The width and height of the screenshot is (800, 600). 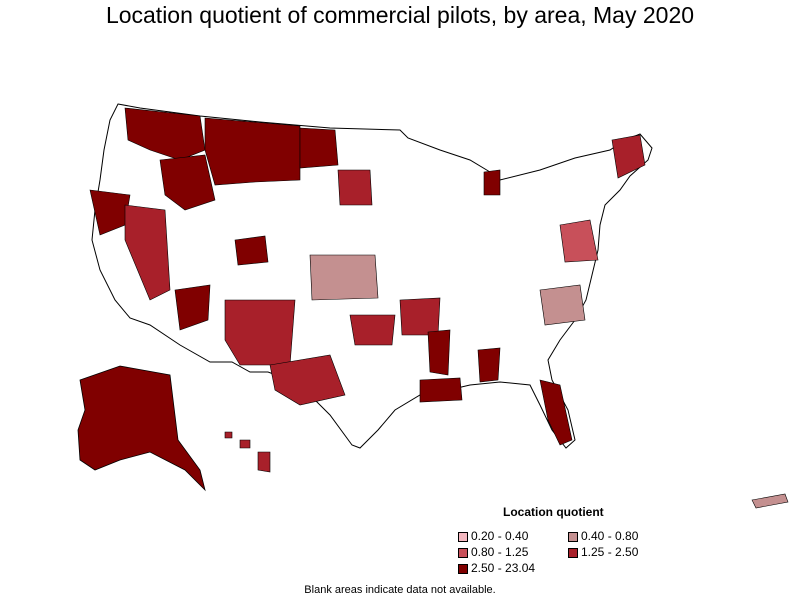 I want to click on region-gulf-coast, so click(x=441, y=390).